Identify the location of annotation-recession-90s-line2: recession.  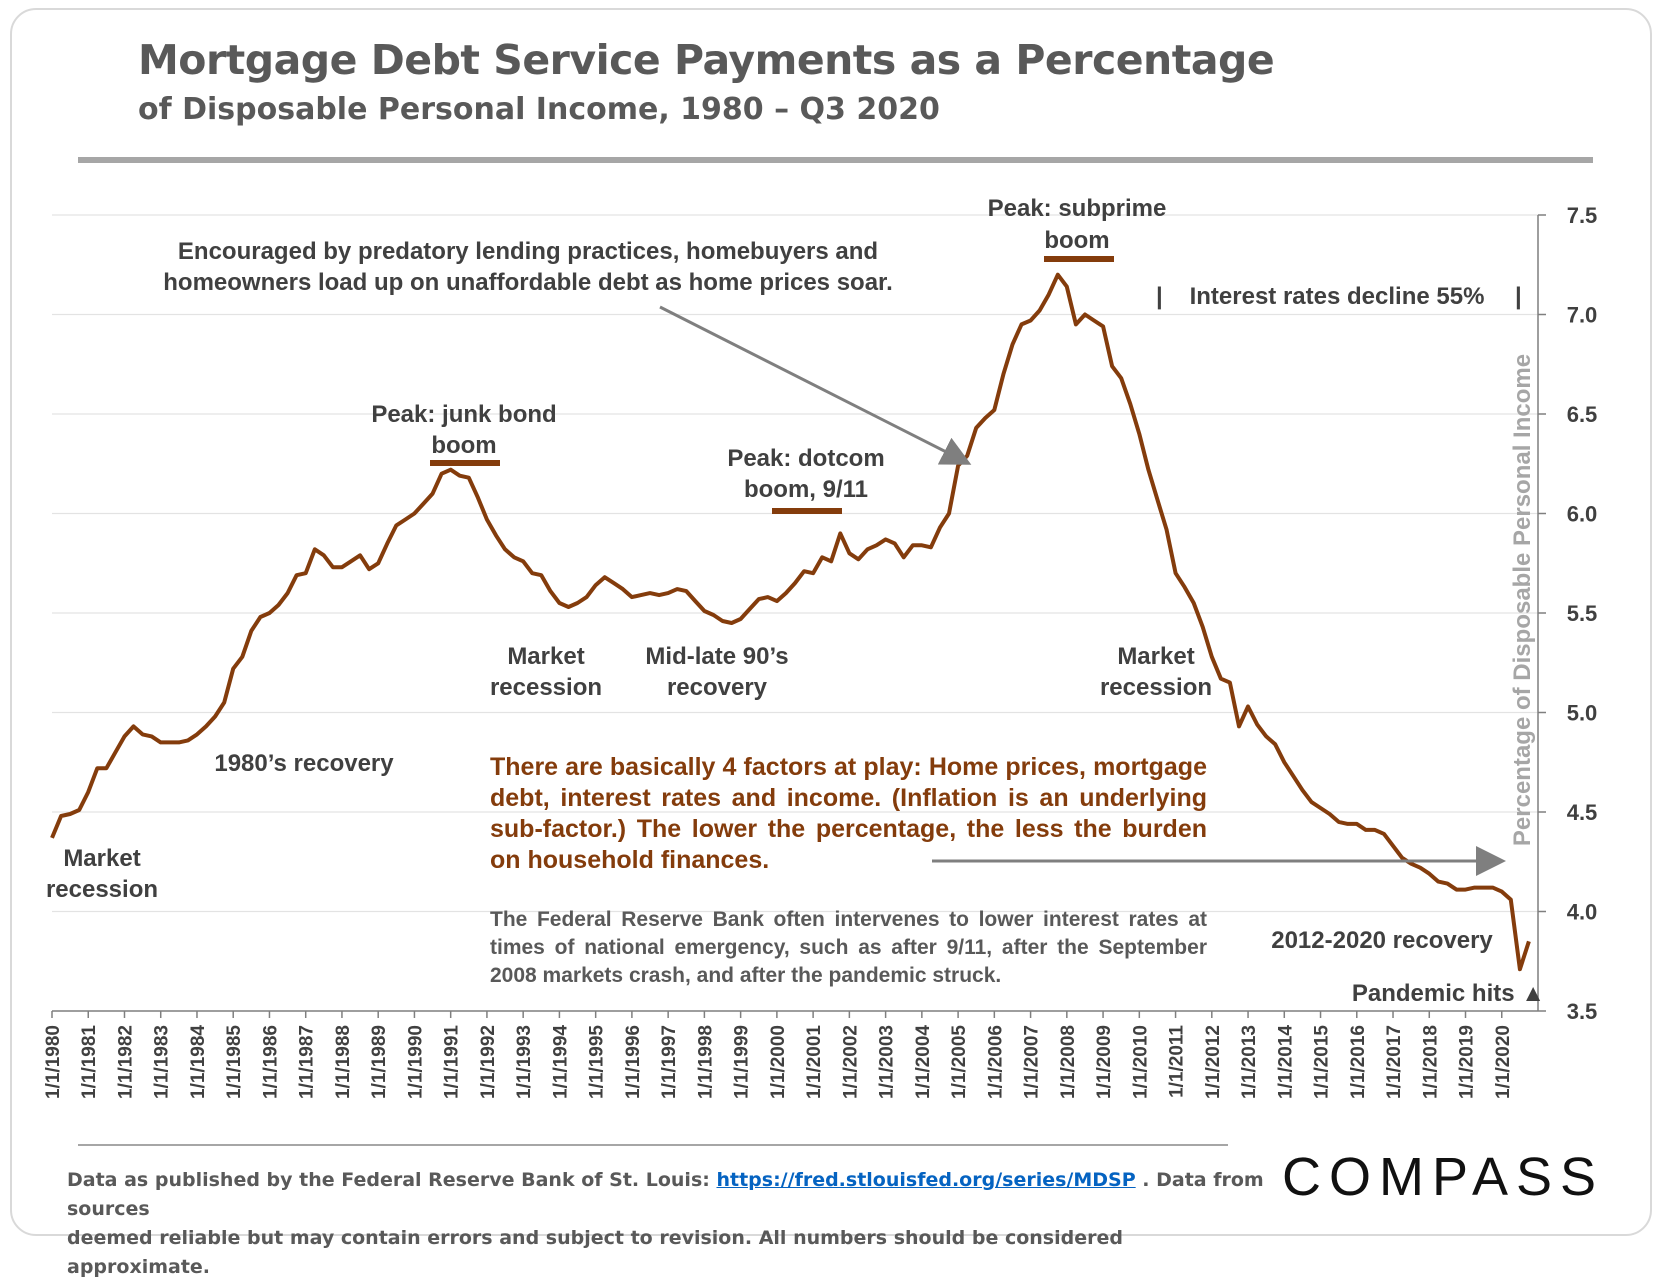
(546, 687).